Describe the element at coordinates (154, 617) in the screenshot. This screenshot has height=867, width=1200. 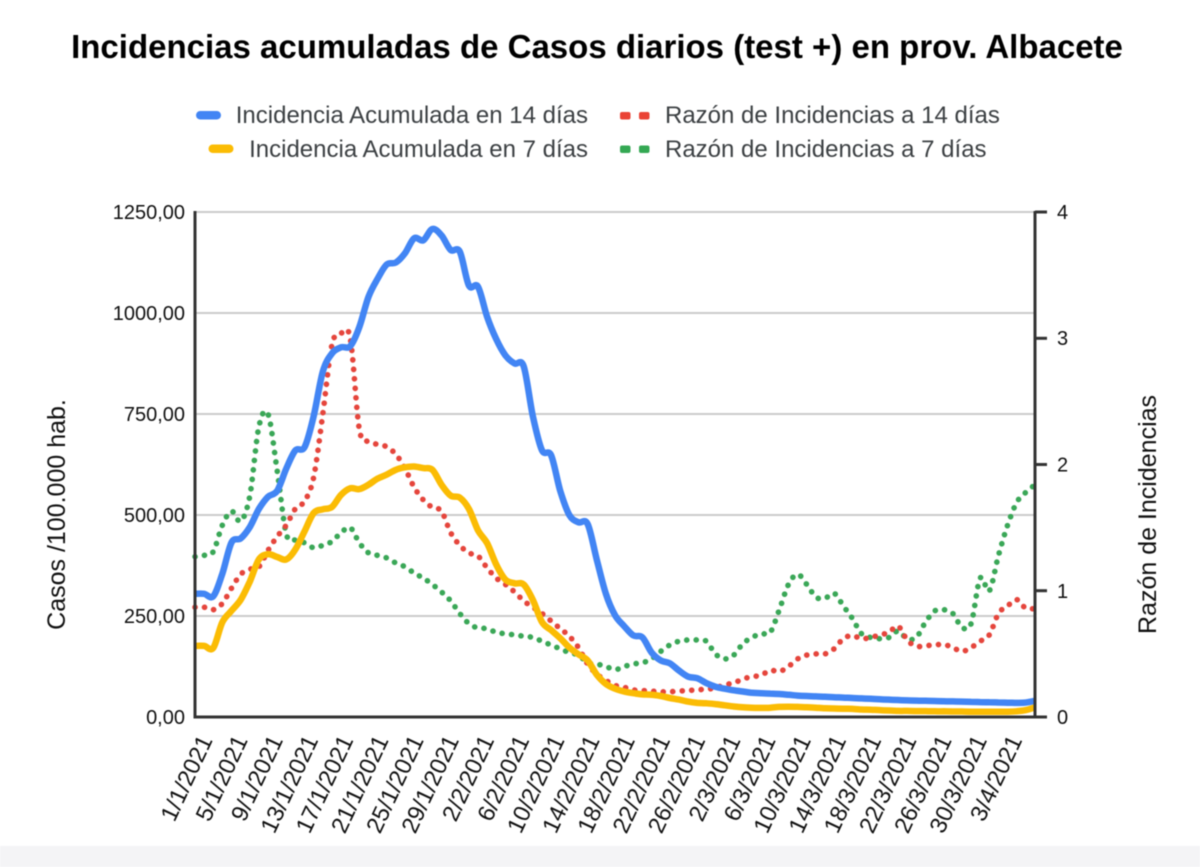
I see `svg-text: 250,00` at that location.